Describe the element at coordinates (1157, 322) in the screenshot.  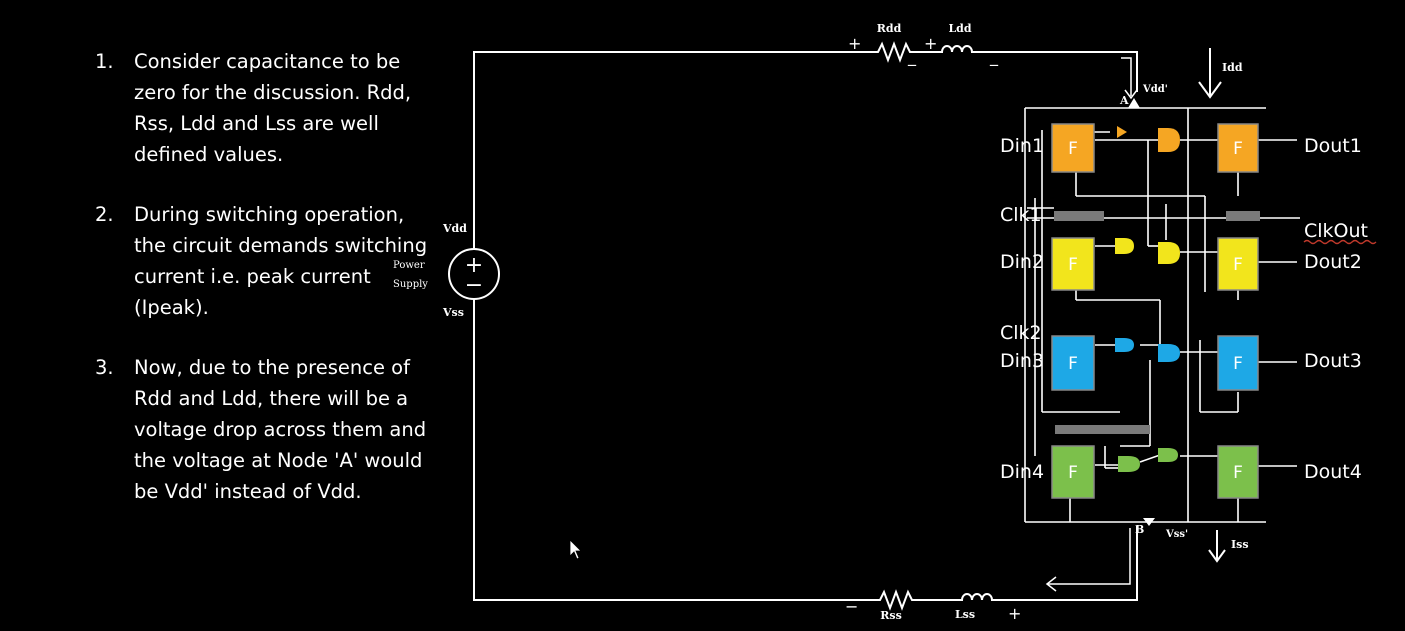
I see `clock-bars` at that location.